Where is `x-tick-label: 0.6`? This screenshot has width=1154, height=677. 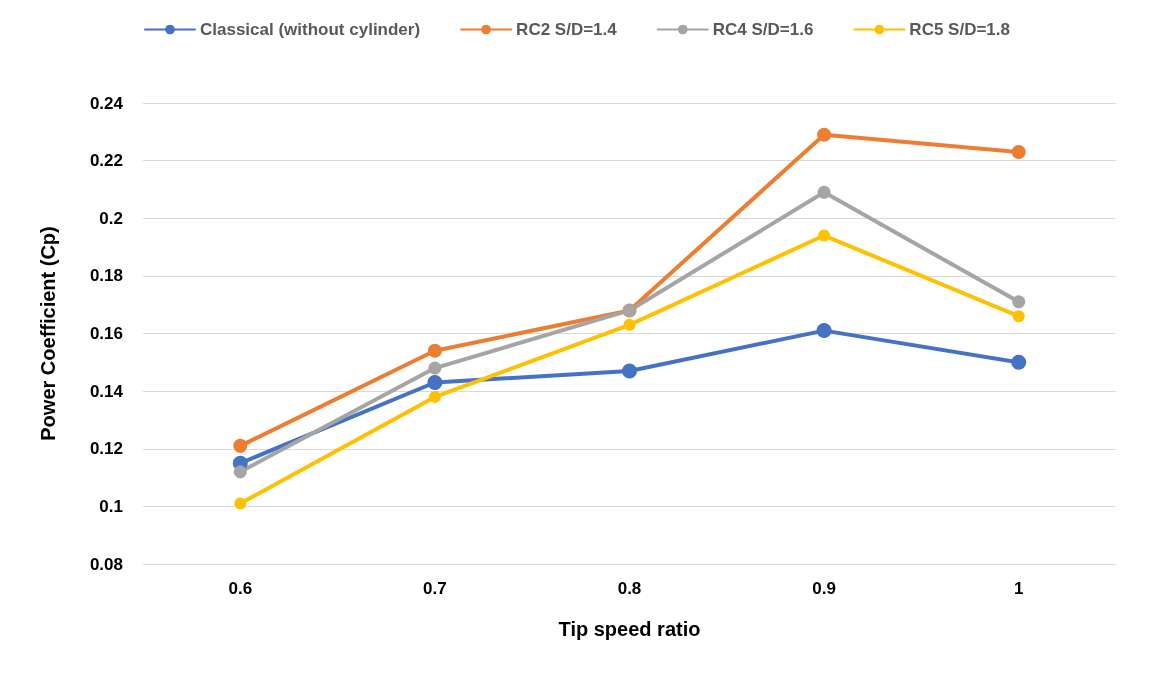
x-tick-label: 0.6 is located at coordinates (240, 588).